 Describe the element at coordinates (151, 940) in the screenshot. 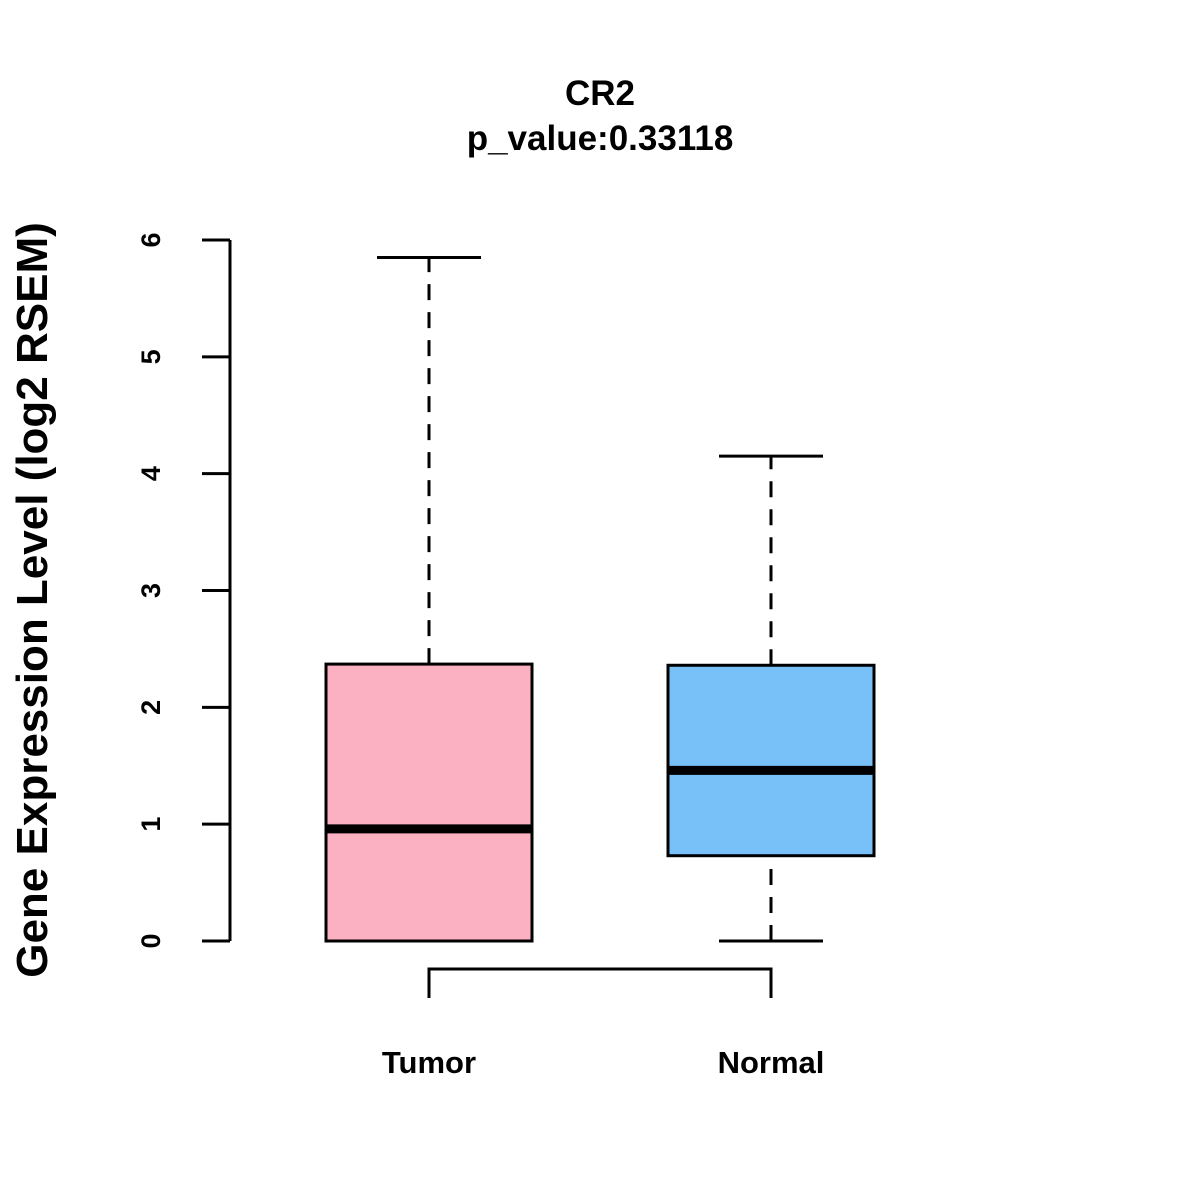

I see `y-tick-label: 0` at that location.